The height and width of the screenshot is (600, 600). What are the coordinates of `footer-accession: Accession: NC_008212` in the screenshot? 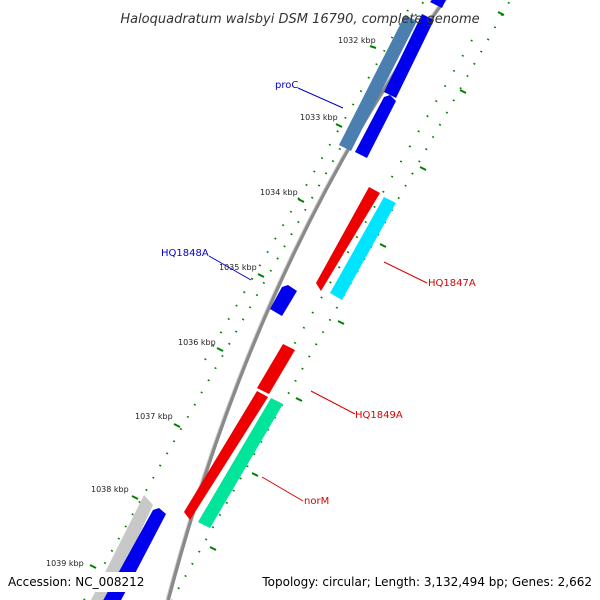 It's located at (76, 582).